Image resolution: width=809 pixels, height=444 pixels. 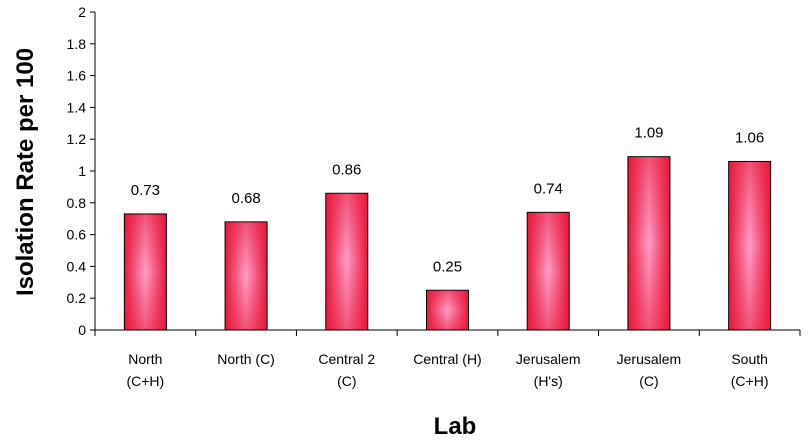 What do you see at coordinates (77, 139) in the screenshot?
I see `y-tick-label: 1.2` at bounding box center [77, 139].